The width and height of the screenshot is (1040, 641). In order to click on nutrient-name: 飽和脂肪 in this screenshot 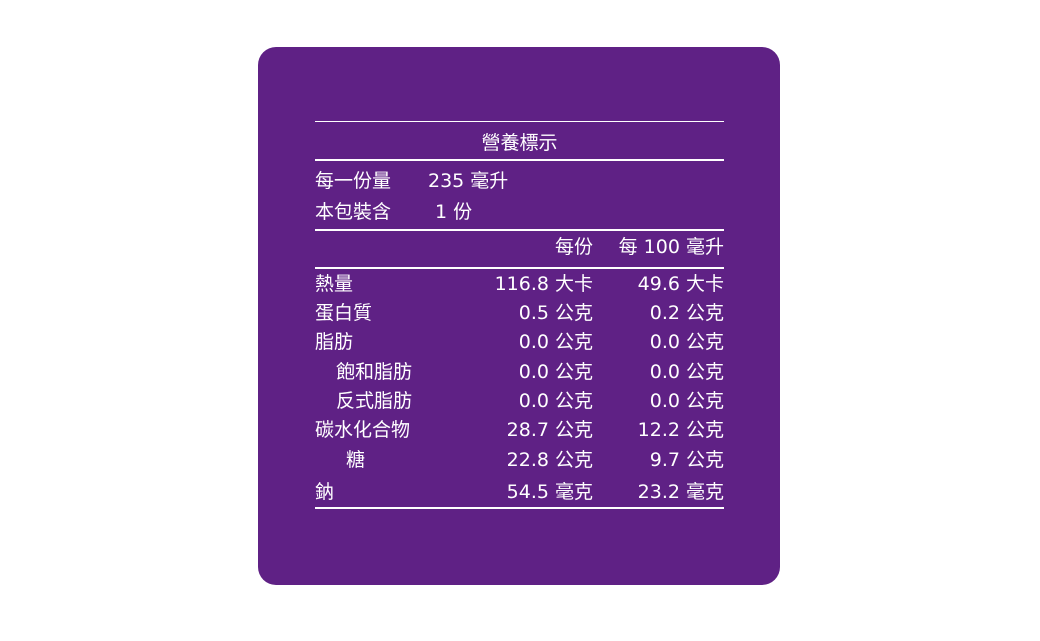, I will do `click(374, 372)`.